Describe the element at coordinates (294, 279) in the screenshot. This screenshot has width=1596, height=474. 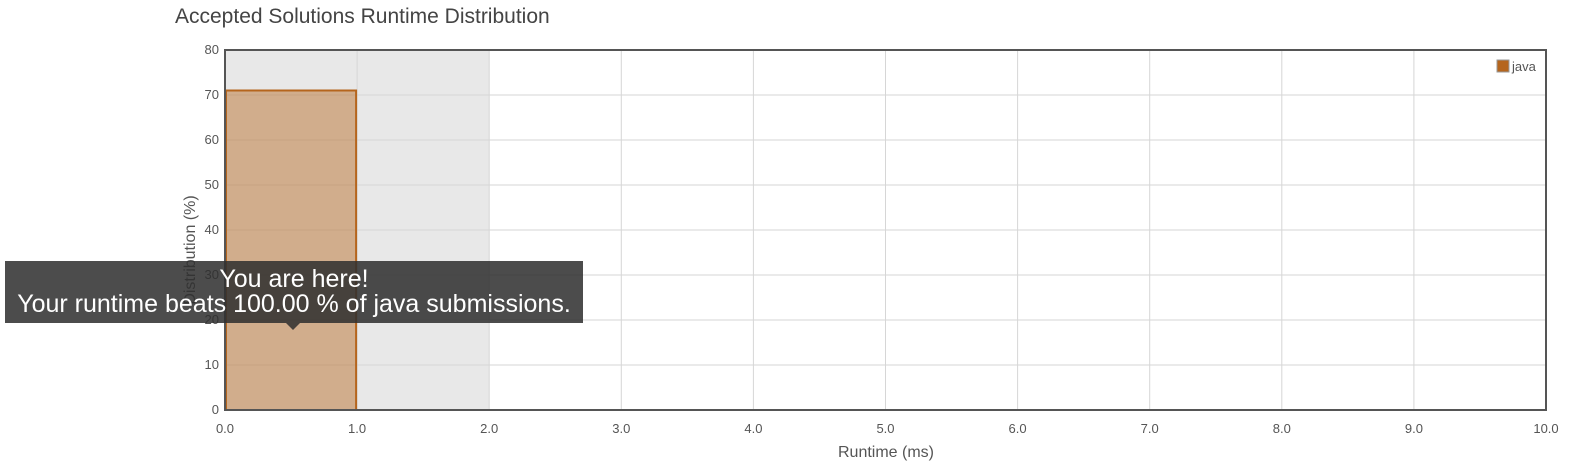
I see `tooltip-line-1: You are here!` at that location.